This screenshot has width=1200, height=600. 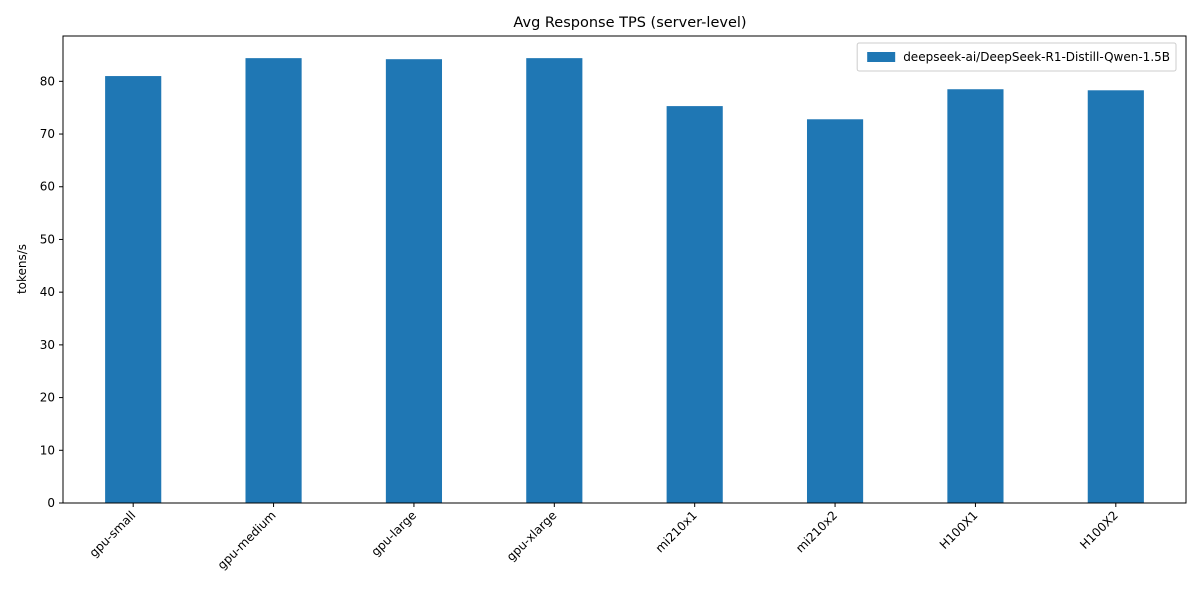 What do you see at coordinates (629, 23) in the screenshot?
I see `chart-title: Avg Response TPS (server-level)` at bounding box center [629, 23].